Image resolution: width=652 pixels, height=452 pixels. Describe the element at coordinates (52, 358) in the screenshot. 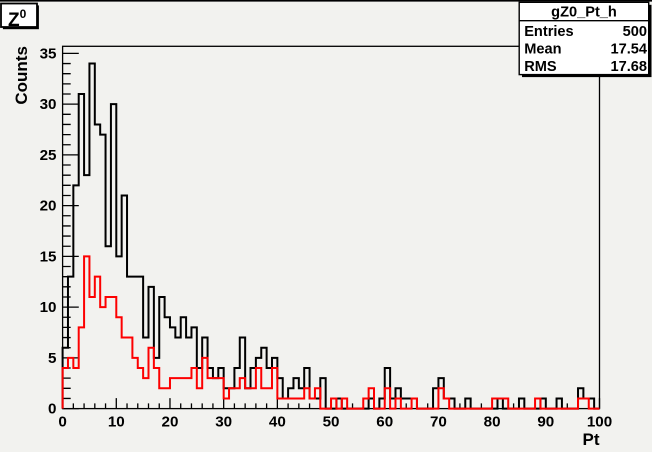

I see `svg-text: 5` at that location.